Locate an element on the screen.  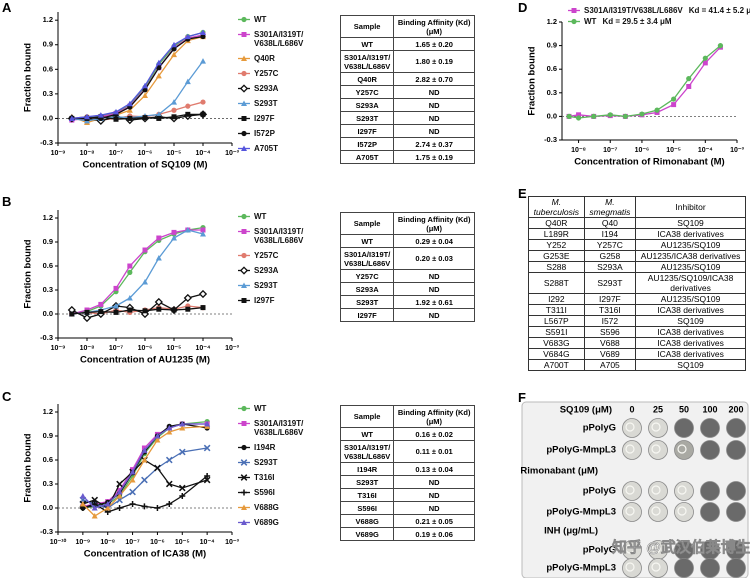
legend-entry: S301A/I319T/ V638L/L686V is located at coordinates (278, 236).